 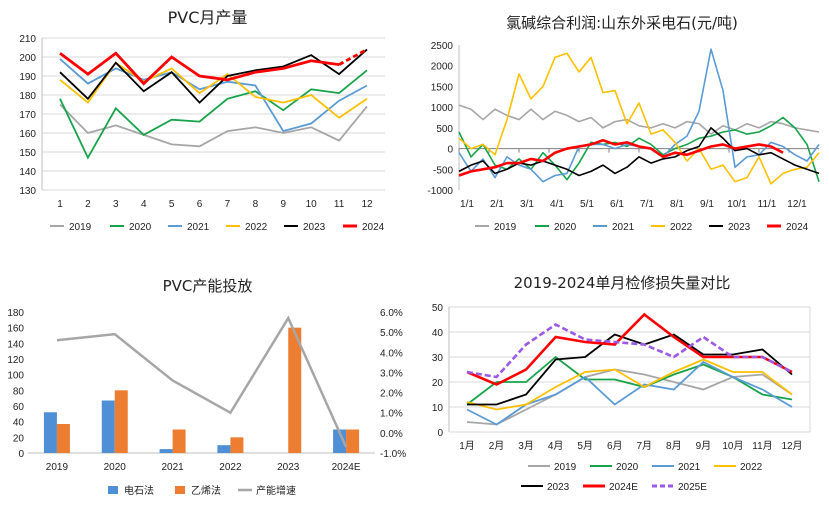 I want to click on chart-title: 2019-2024单月检修损失量对比, so click(x=622, y=283).